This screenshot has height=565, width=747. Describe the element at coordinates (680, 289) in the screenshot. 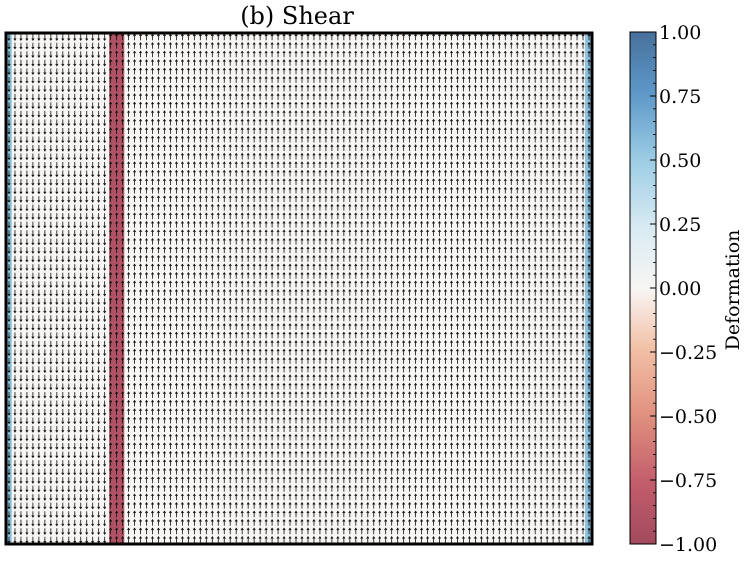

I see `colorbar-tick-label-5: 0.00` at that location.